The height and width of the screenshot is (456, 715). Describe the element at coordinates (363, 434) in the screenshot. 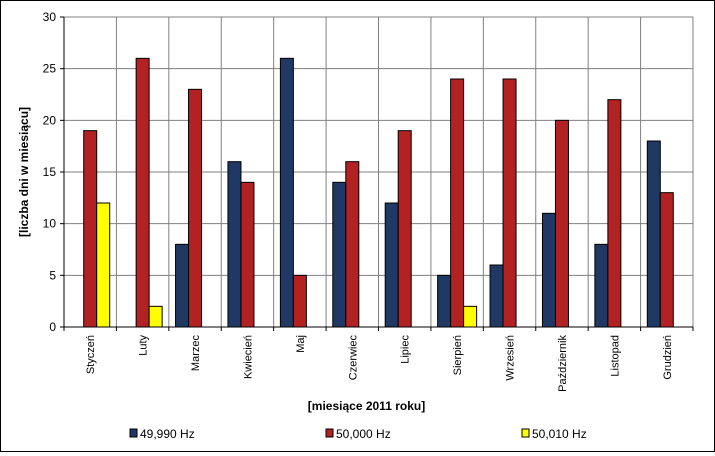

I see `legend-label: 50,000 Hz` at that location.